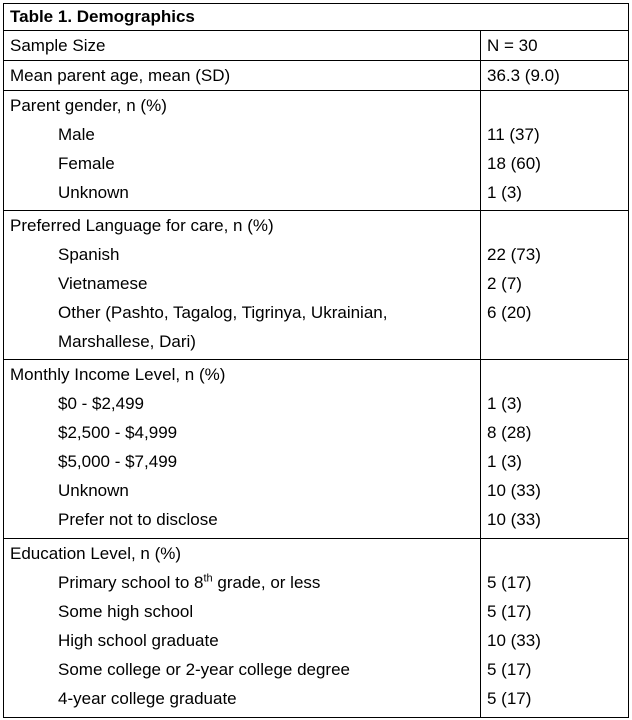 This screenshot has width=632, height=720. Describe the element at coordinates (504, 283) in the screenshot. I see `sub-value: 2 (7)` at that location.